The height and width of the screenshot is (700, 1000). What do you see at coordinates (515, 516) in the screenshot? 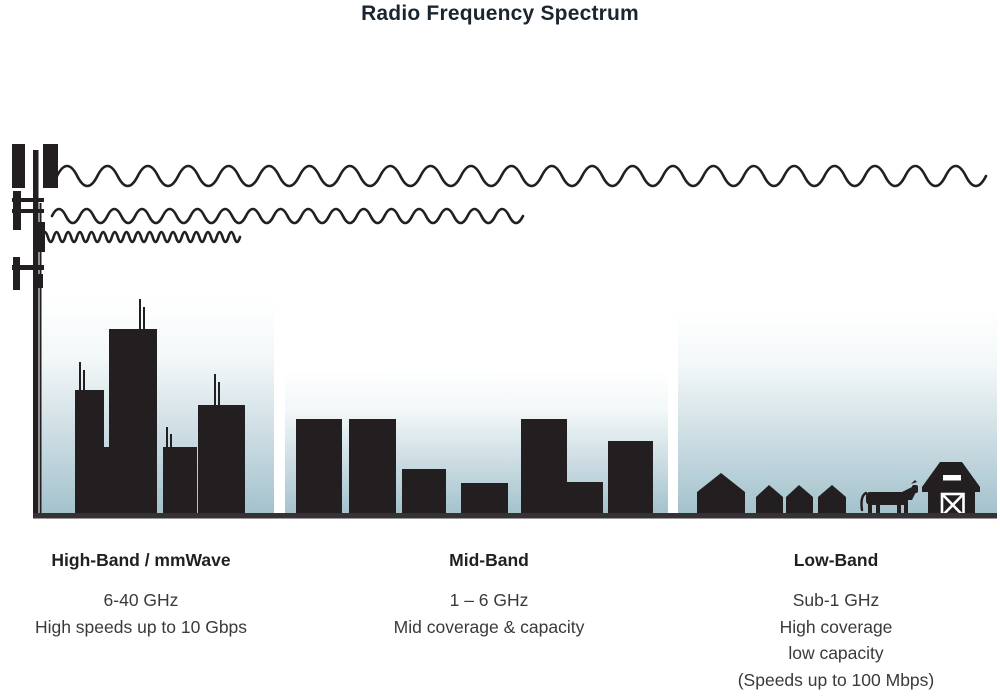
I see `ground-line` at bounding box center [515, 516].